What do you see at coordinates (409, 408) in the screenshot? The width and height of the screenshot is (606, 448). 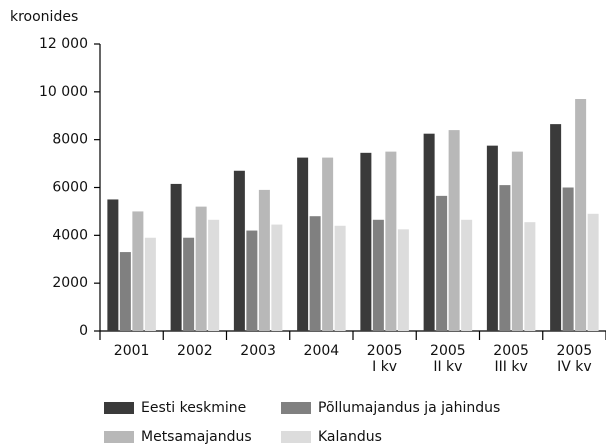 I see `legend-label: Põllumajandus ja jahindus` at bounding box center [409, 408].